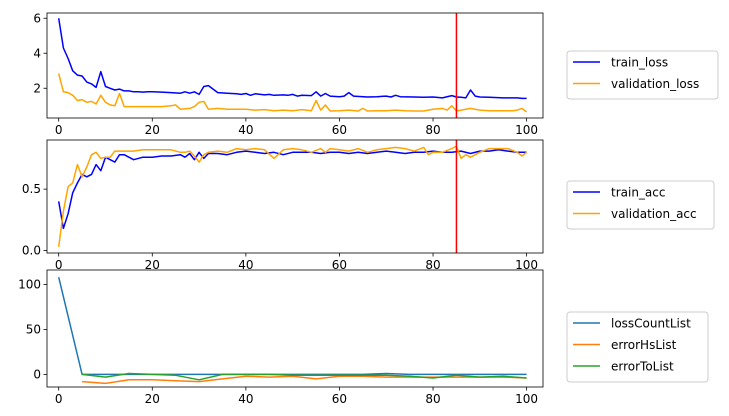 This screenshot has height=416, width=729. Describe the element at coordinates (33, 329) in the screenshot. I see `y-tick-label: 50` at that location.